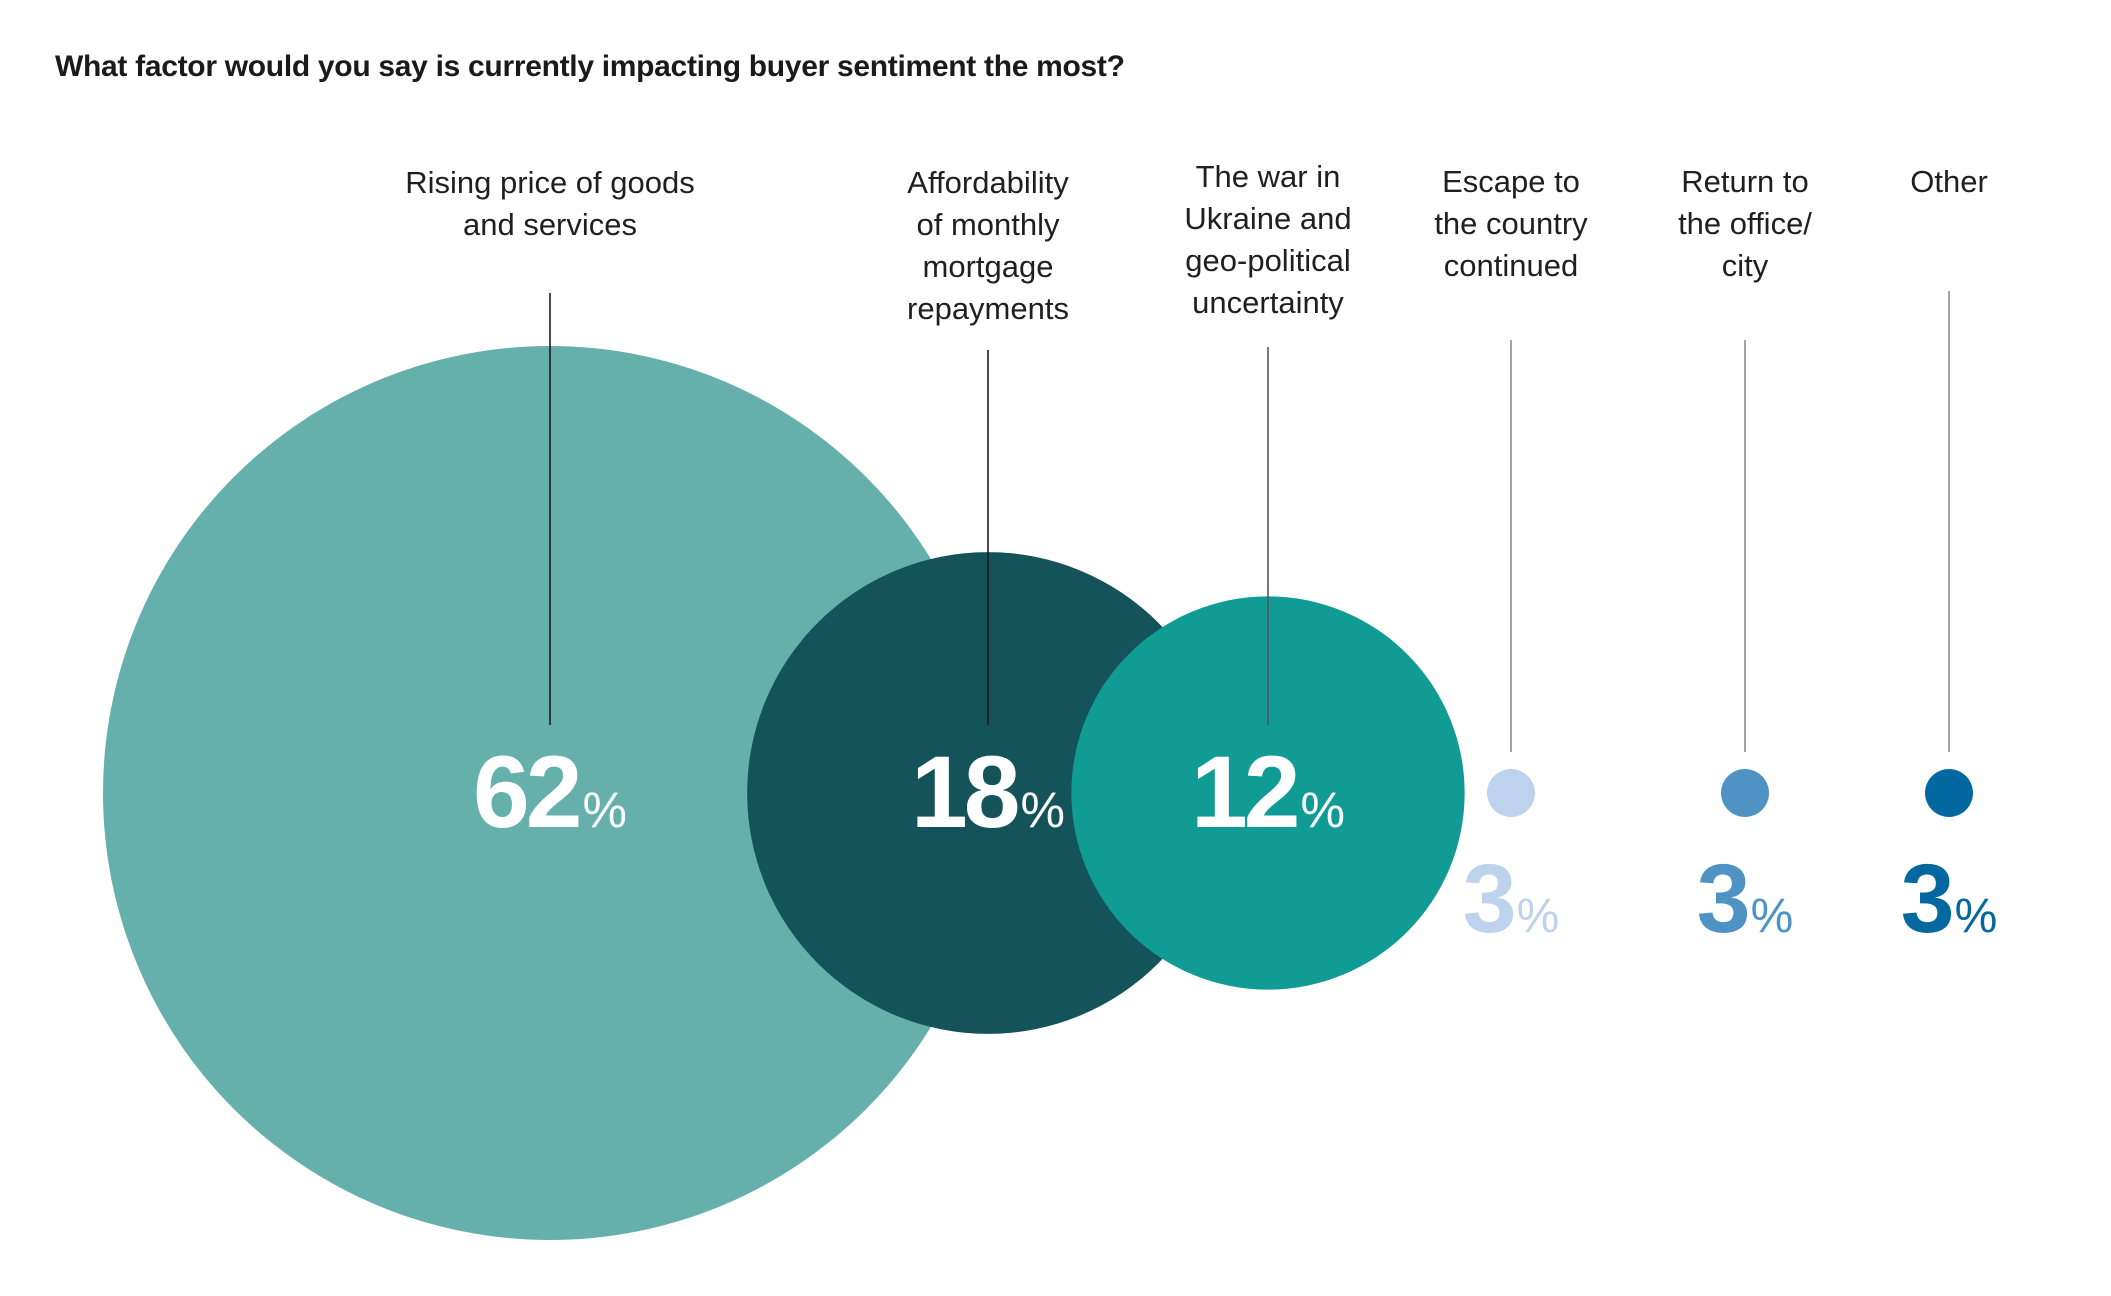  Describe the element at coordinates (1745, 265) in the screenshot. I see `category-label-line: city` at that location.